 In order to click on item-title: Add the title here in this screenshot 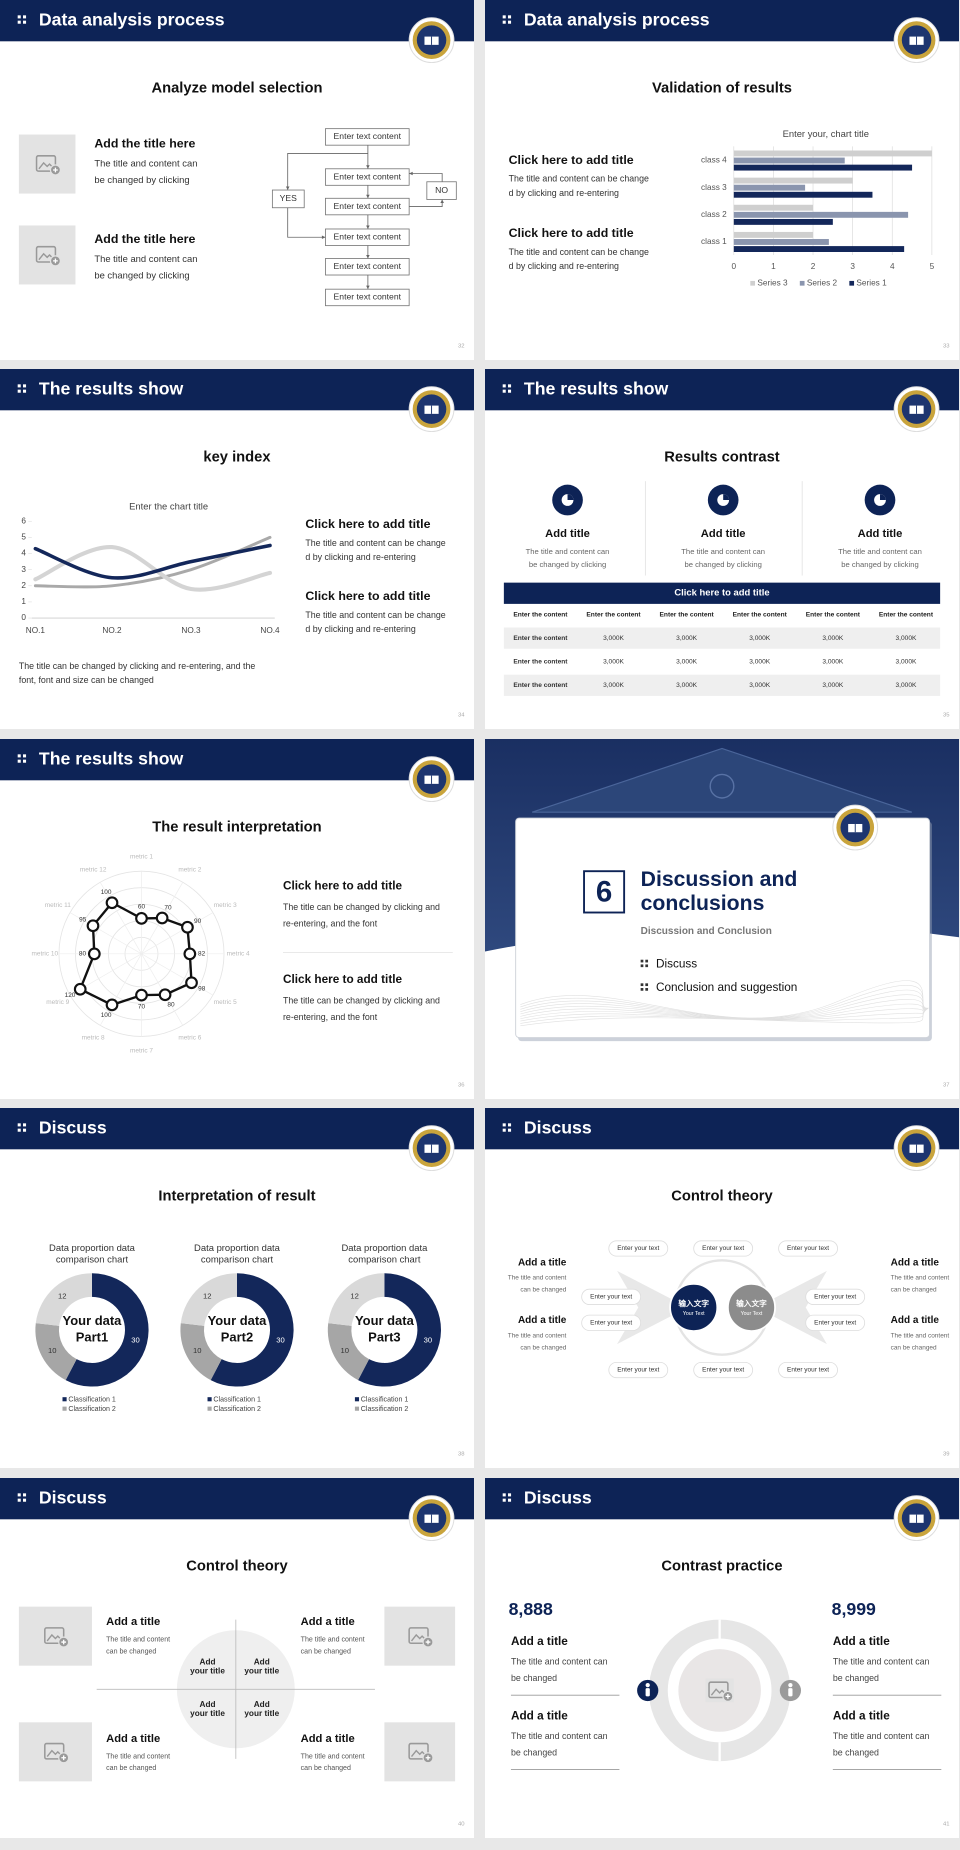, I will do `click(144, 143)`.